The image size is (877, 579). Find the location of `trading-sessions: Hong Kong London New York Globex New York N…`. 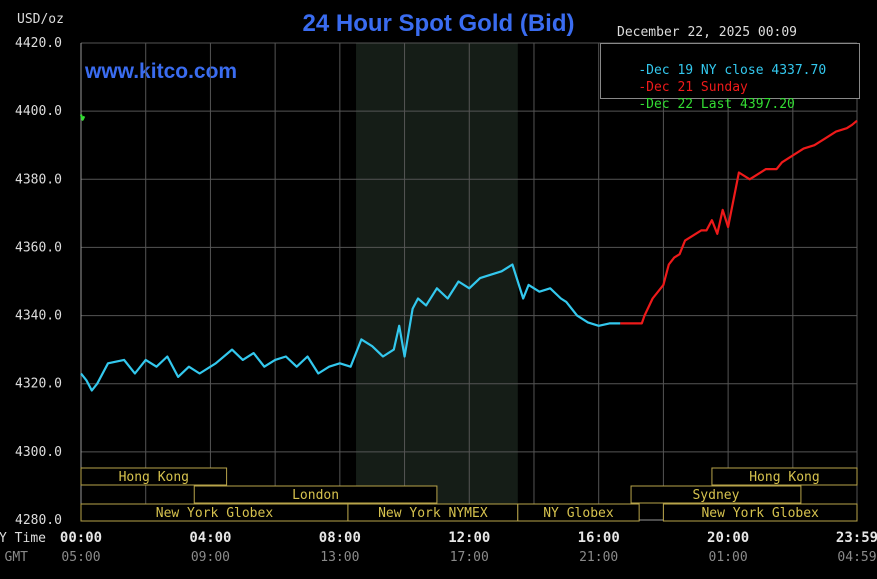

trading-sessions: Hong Kong London New York Globex New York N… is located at coordinates (469, 494).